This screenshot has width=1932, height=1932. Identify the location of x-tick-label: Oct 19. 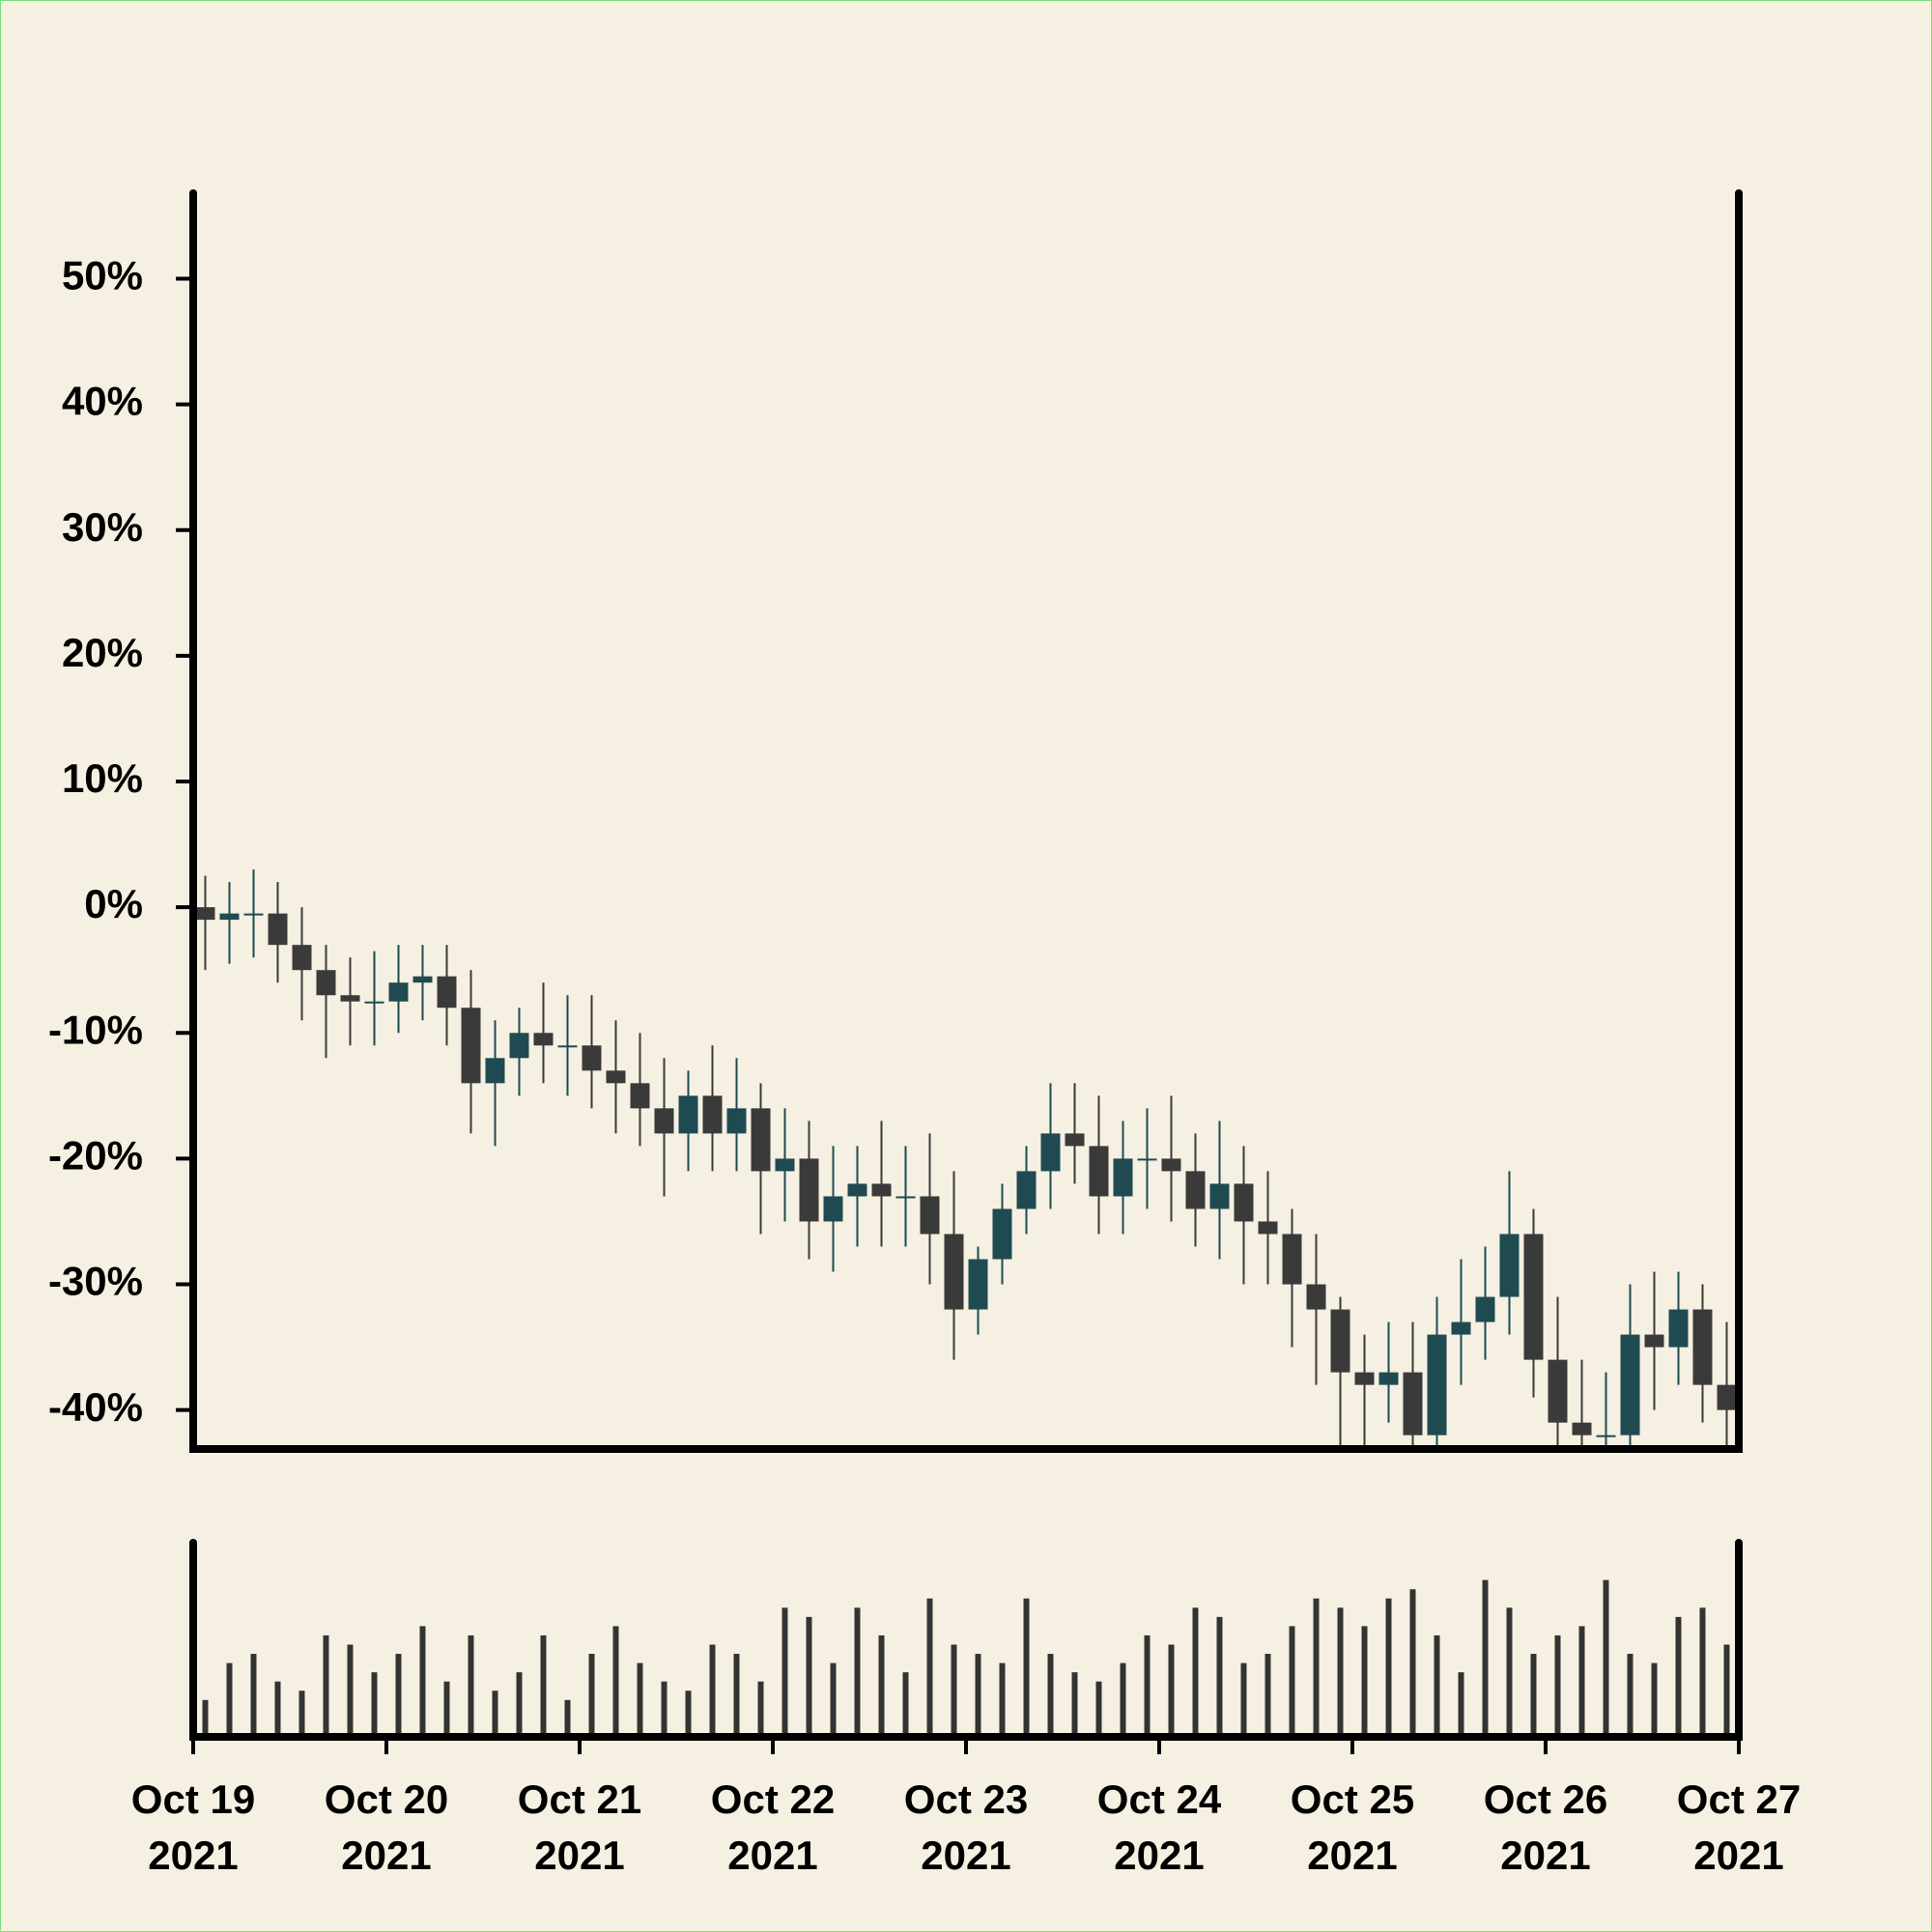
(193, 1799).